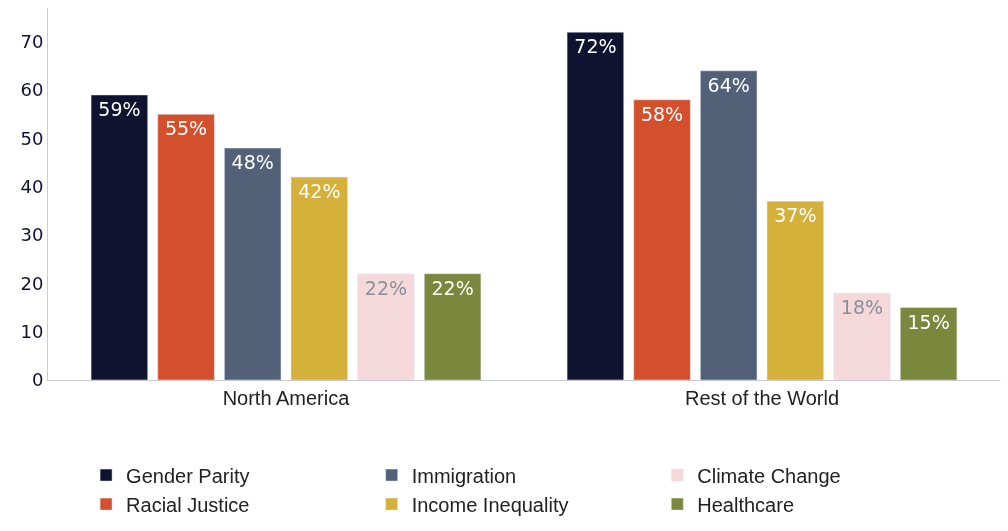  What do you see at coordinates (32, 90) in the screenshot?
I see `y-tick-label: 60` at bounding box center [32, 90].